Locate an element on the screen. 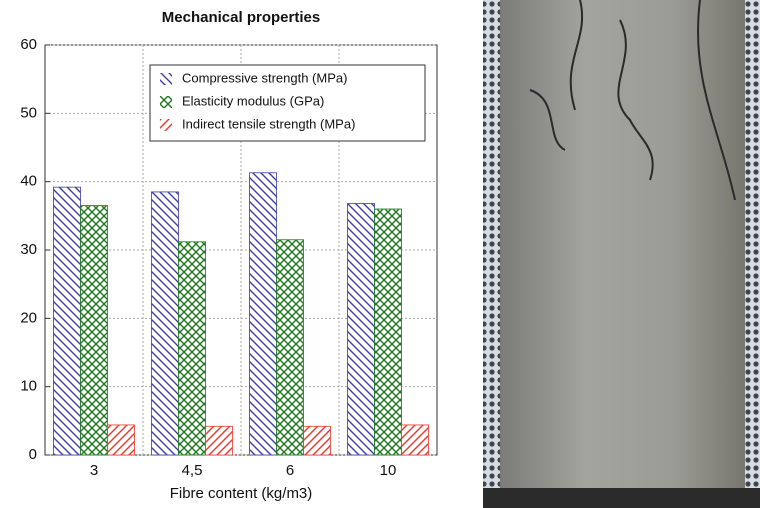 This screenshot has height=508, width=760. x-tick-label: 6 is located at coordinates (290, 470).